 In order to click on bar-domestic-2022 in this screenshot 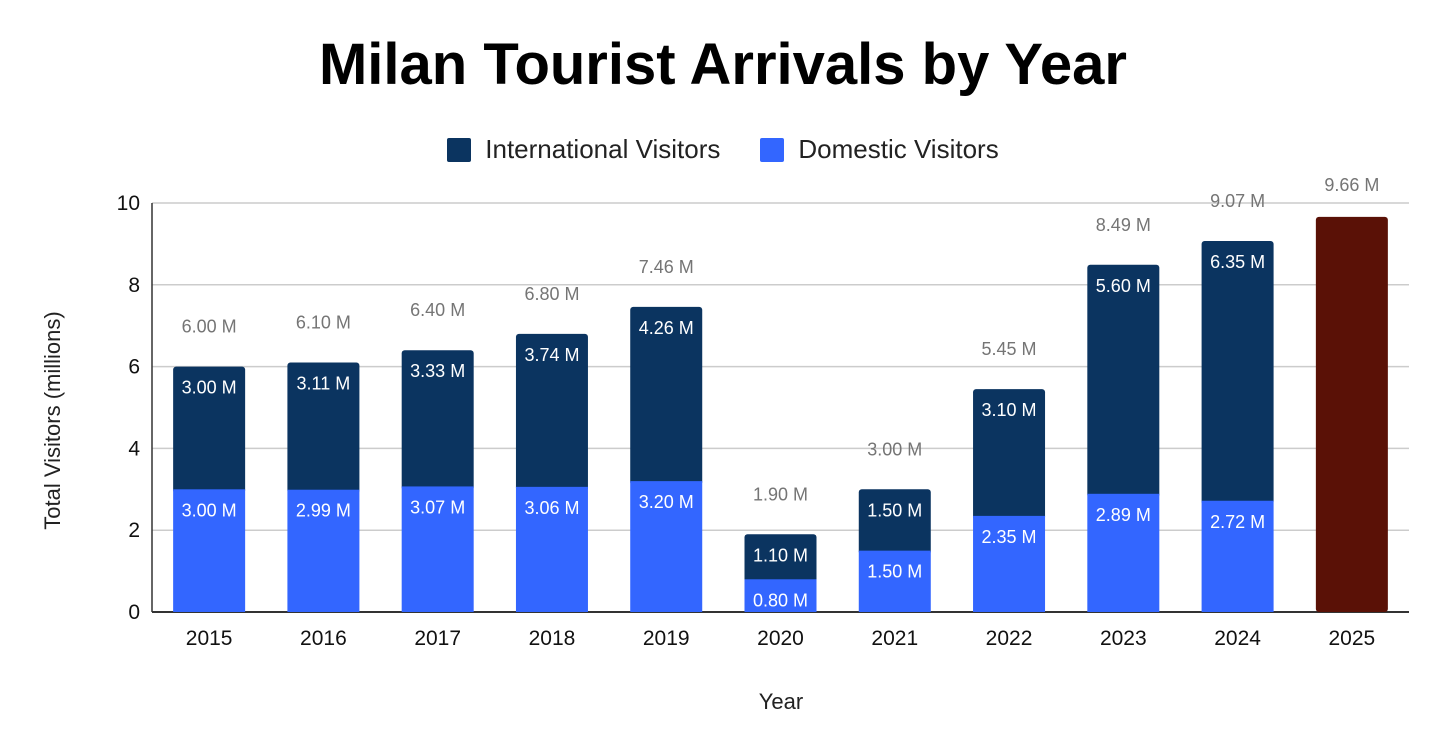, I will do `click(1009, 563)`.